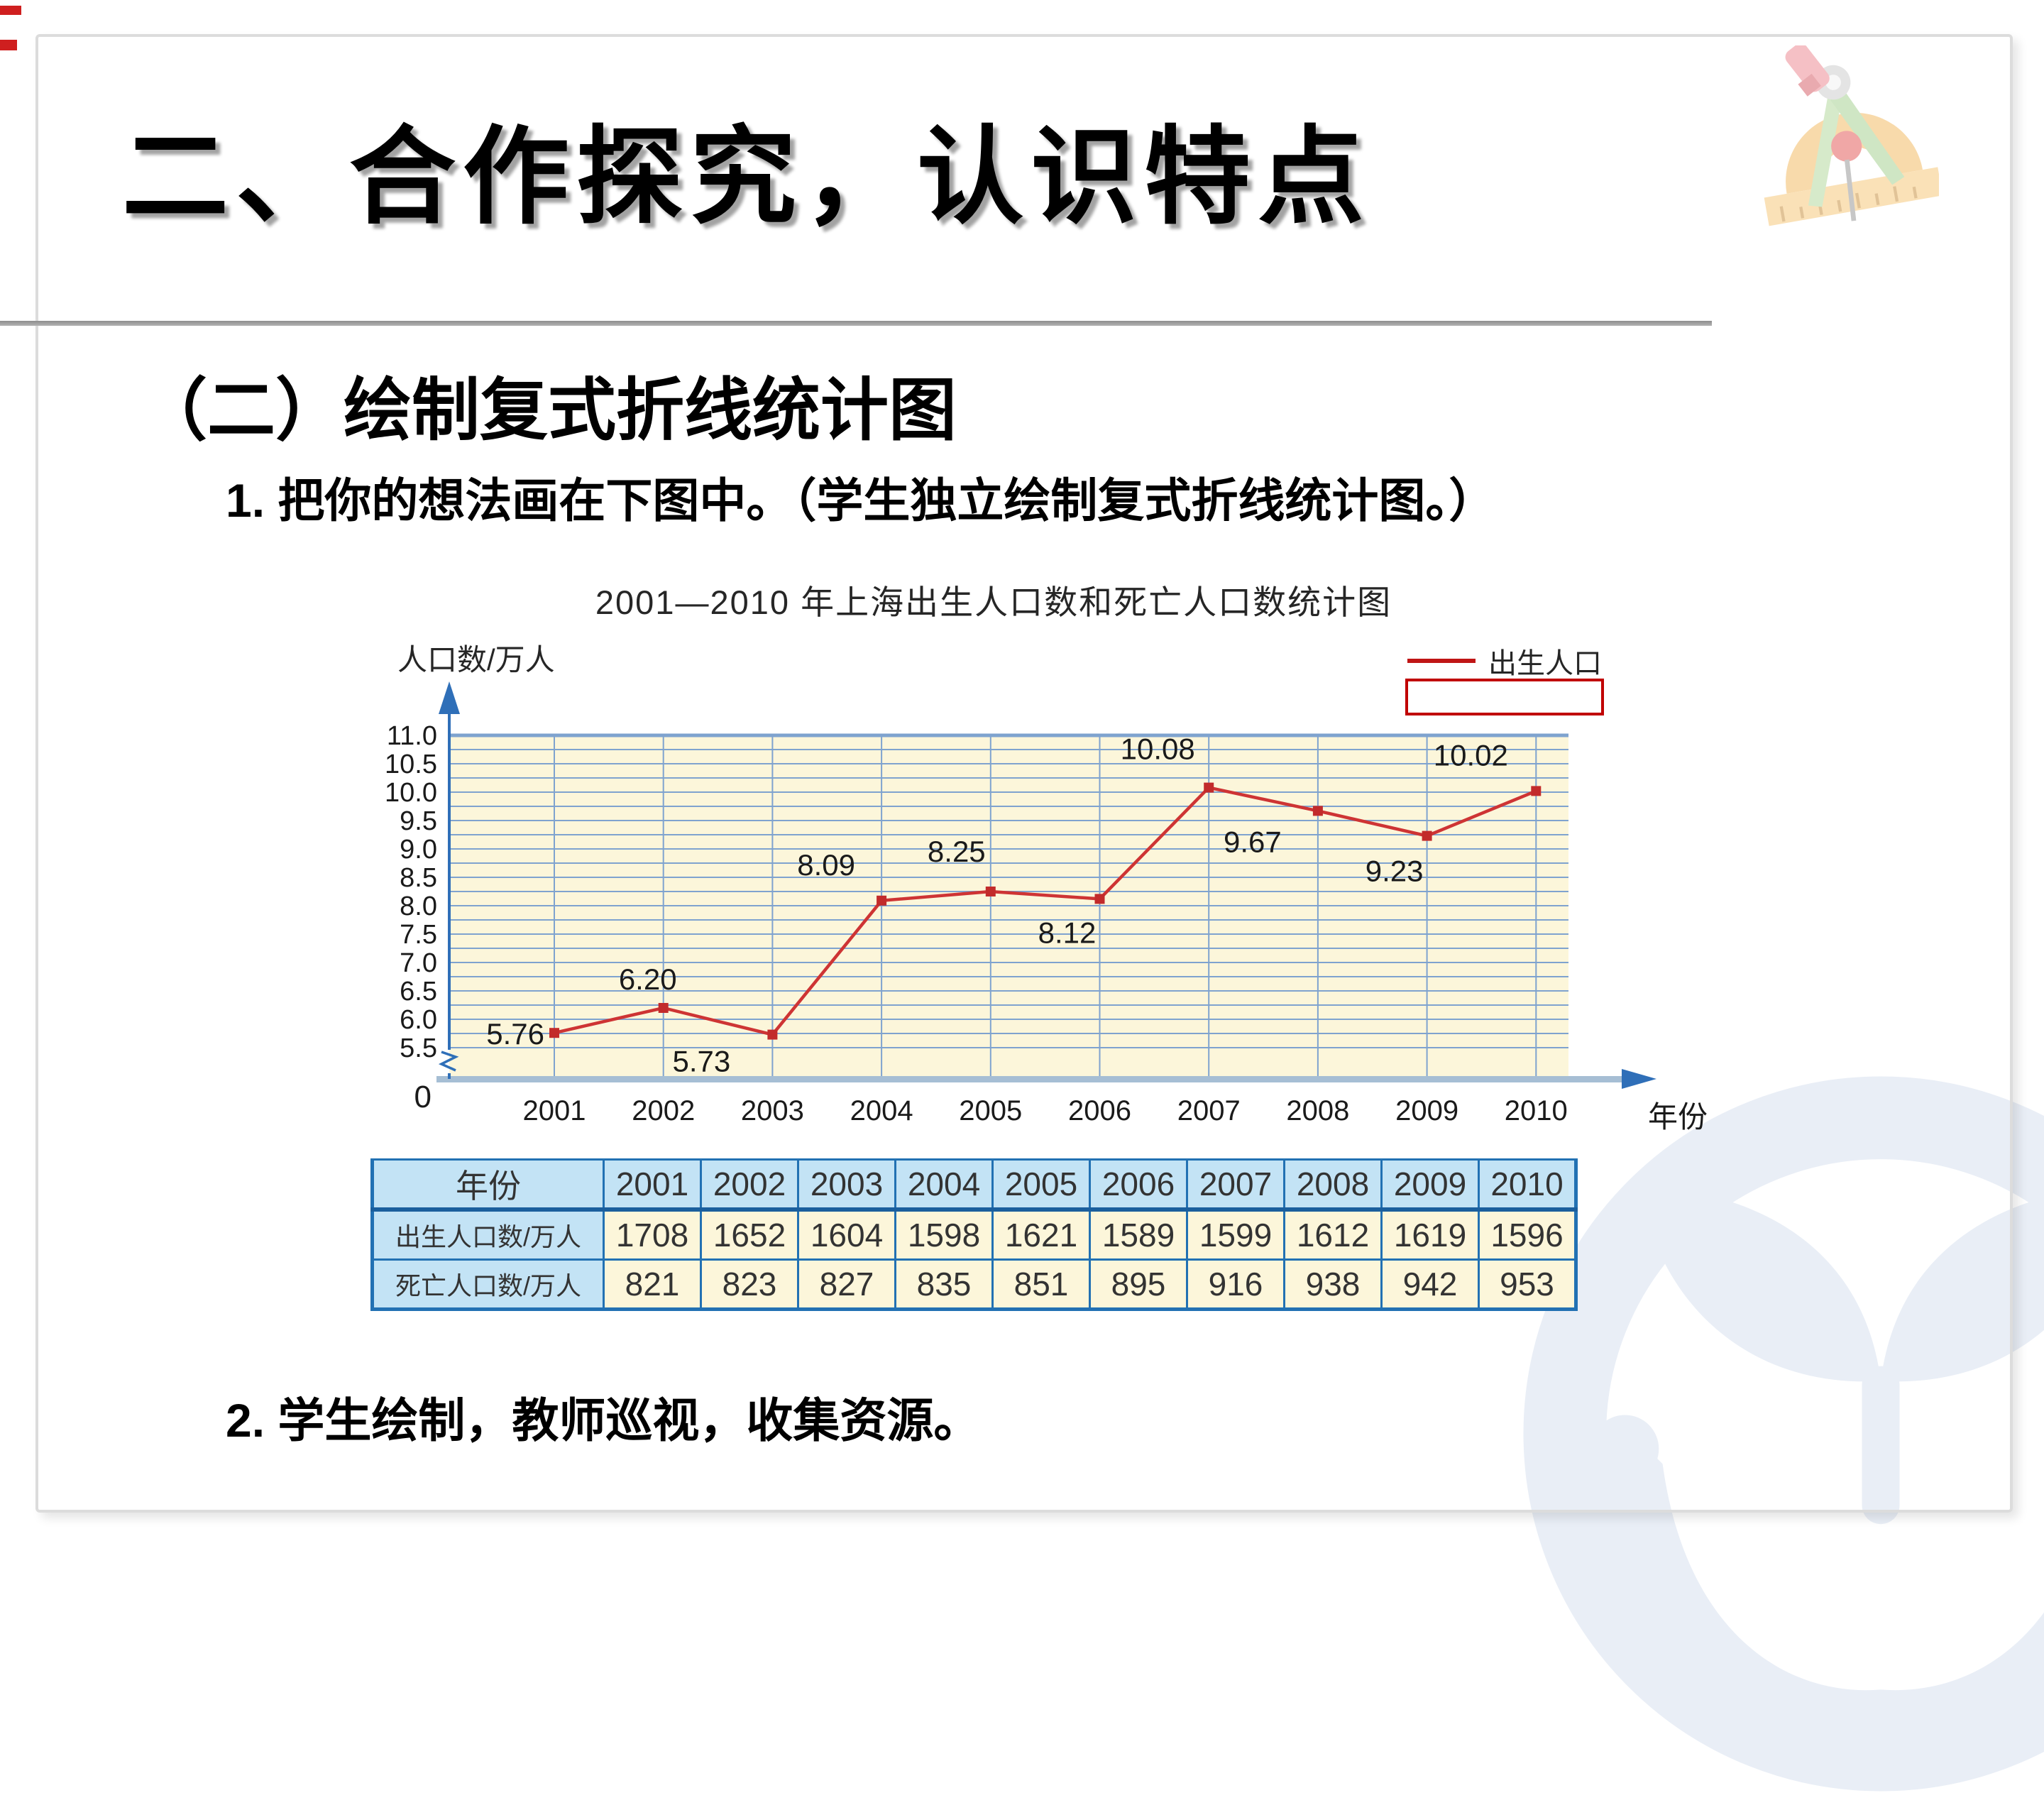 Image resolution: width=2044 pixels, height=1810 pixels. What do you see at coordinates (418, 963) in the screenshot?
I see `y-tick-label: 7.0` at bounding box center [418, 963].